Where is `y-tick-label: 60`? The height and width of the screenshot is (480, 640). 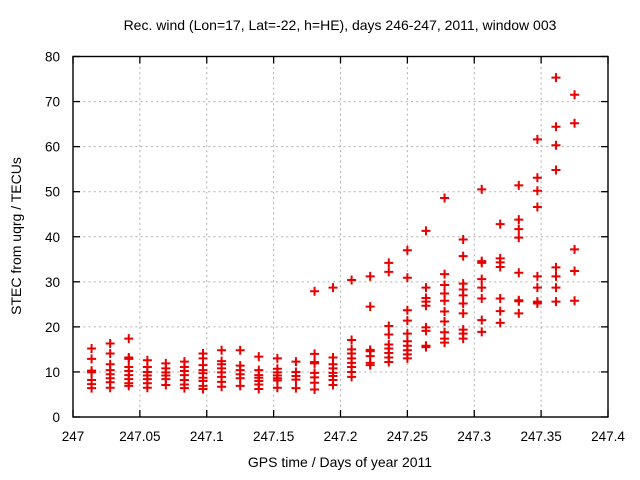
y-tick-label: 60 is located at coordinates (52, 147).